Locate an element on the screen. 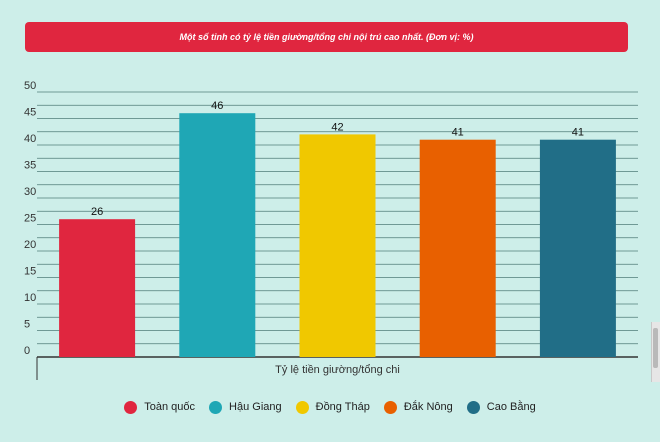 Image resolution: width=660 pixels, height=442 pixels. y-tick-label: 45 is located at coordinates (30, 113).